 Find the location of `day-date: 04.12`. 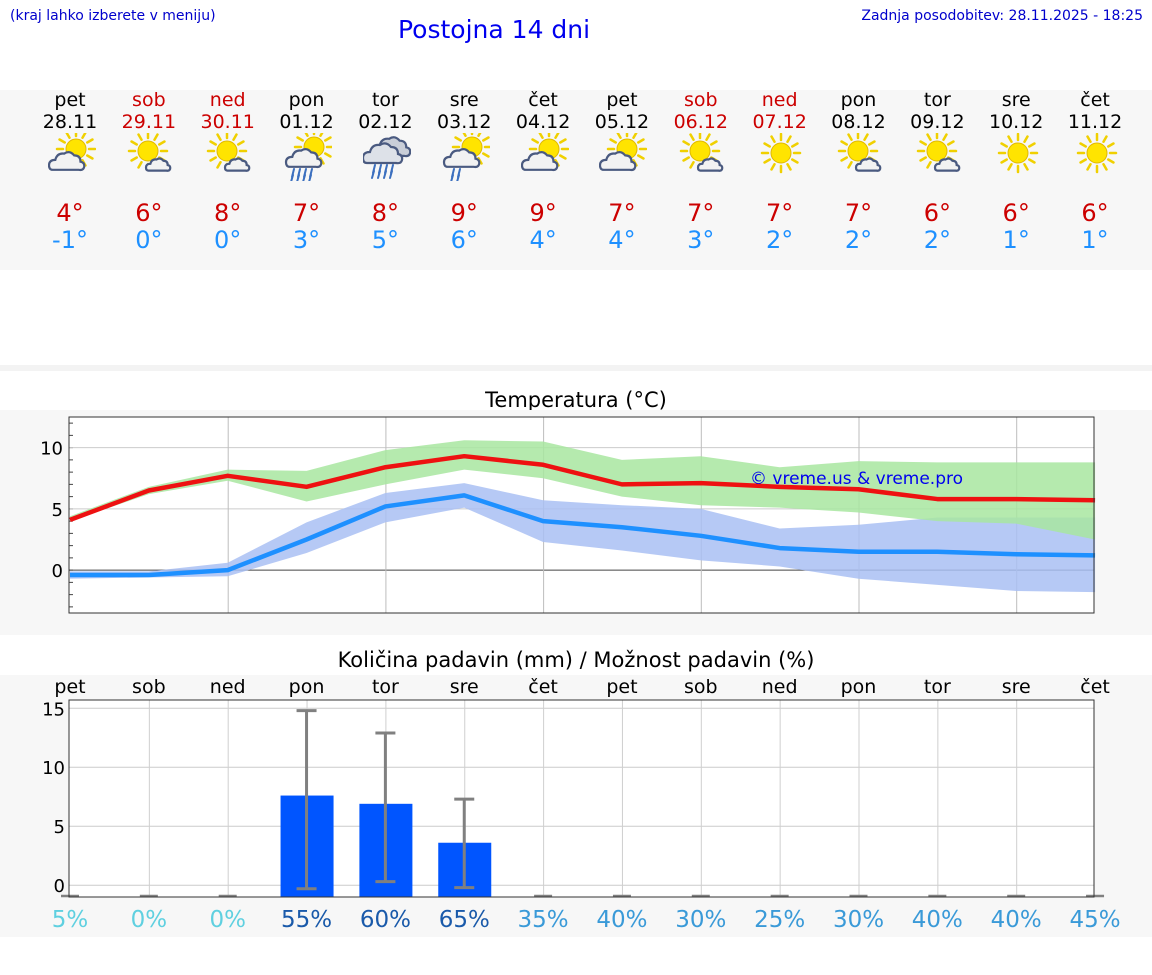

day-date: 04.12 is located at coordinates (543, 122).